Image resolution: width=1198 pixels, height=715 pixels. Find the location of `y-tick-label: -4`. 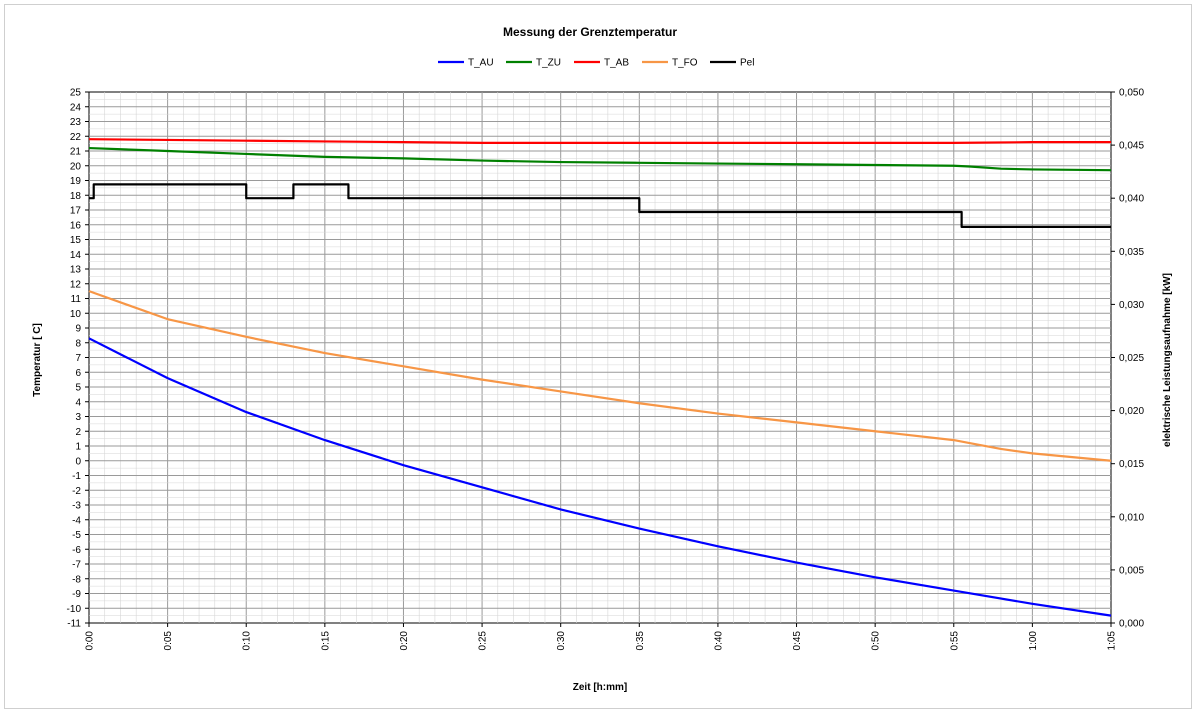

y-tick-label: -4 is located at coordinates (76, 520).